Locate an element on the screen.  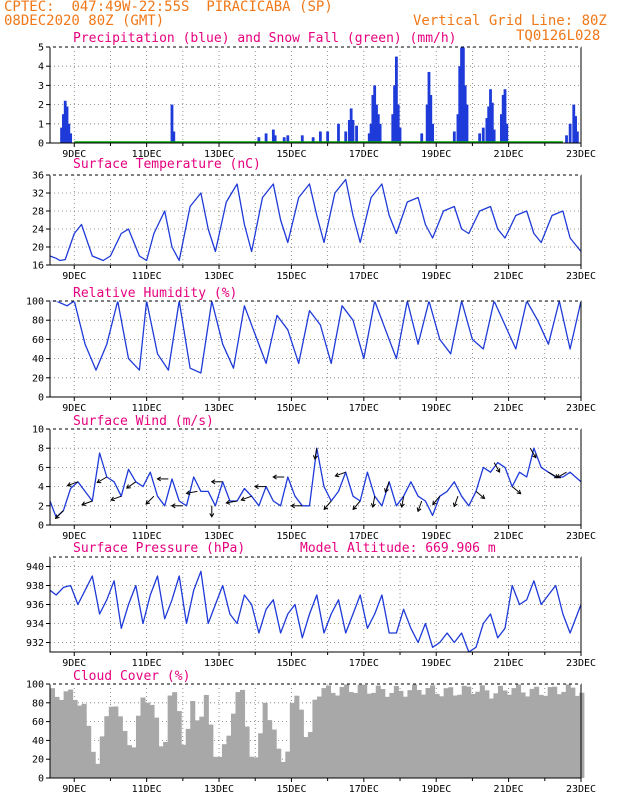
temp-ytick-label: 16 is located at coordinates (38, 266).